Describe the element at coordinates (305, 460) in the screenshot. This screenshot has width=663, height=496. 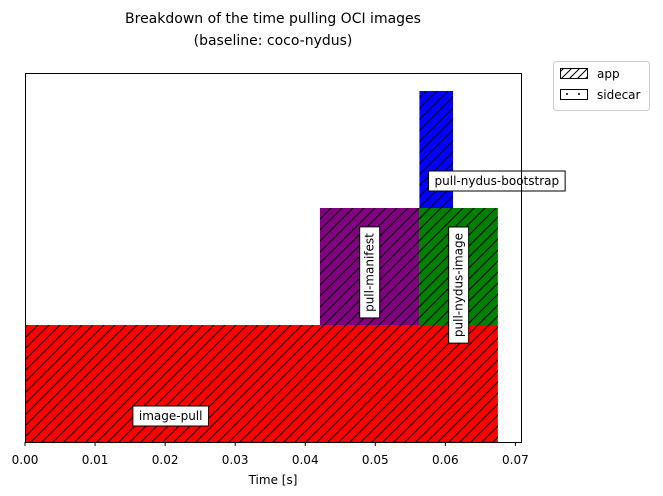
I see `x-tick-label: 0.04` at that location.